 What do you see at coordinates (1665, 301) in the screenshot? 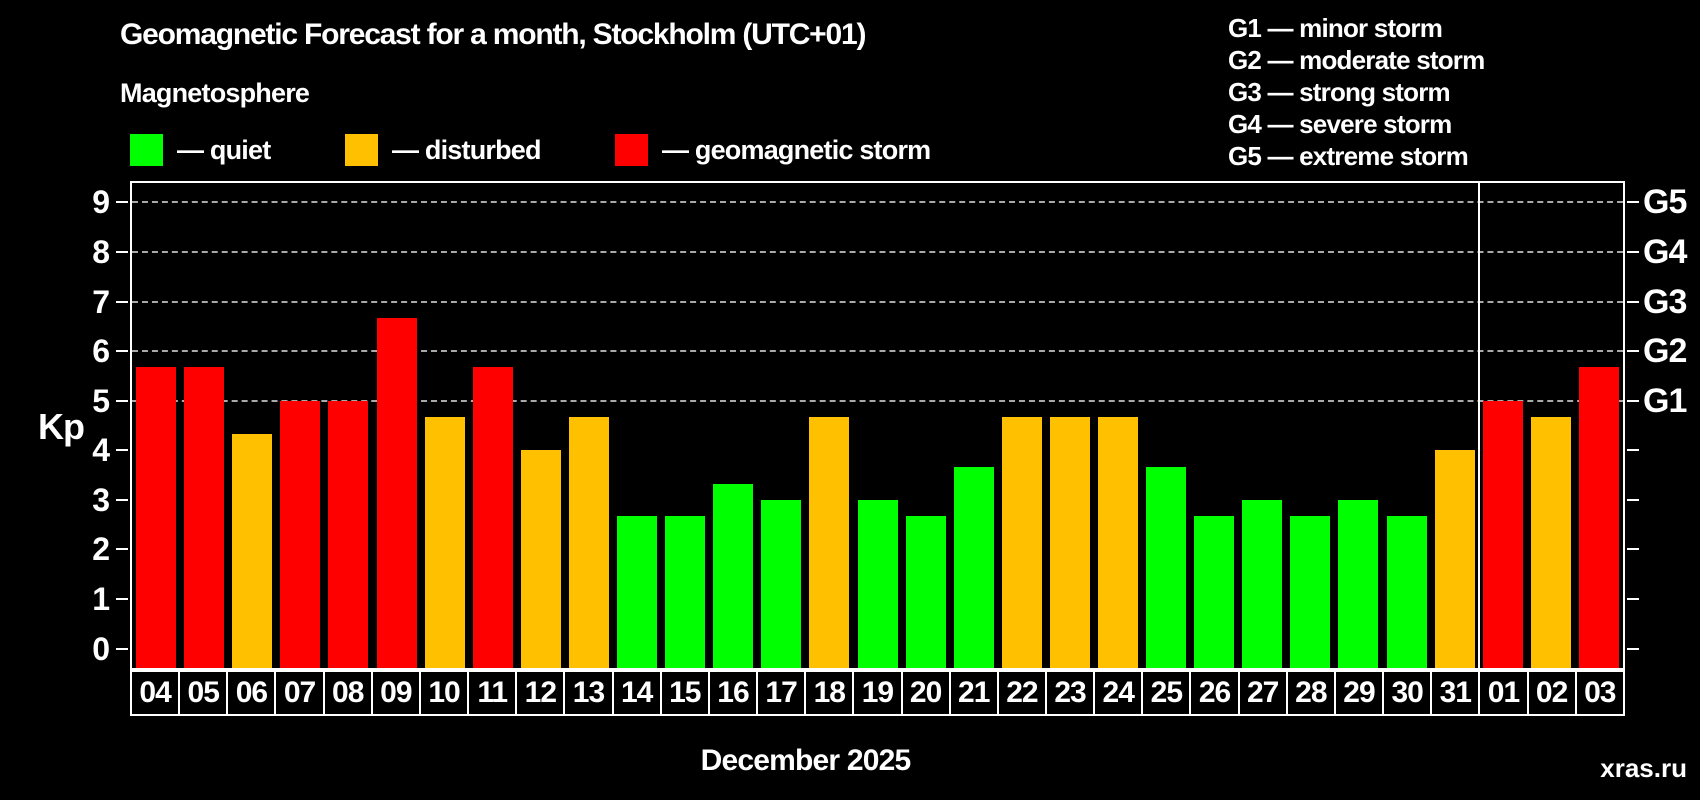
I see `g-label-g3: G3` at bounding box center [1665, 301].